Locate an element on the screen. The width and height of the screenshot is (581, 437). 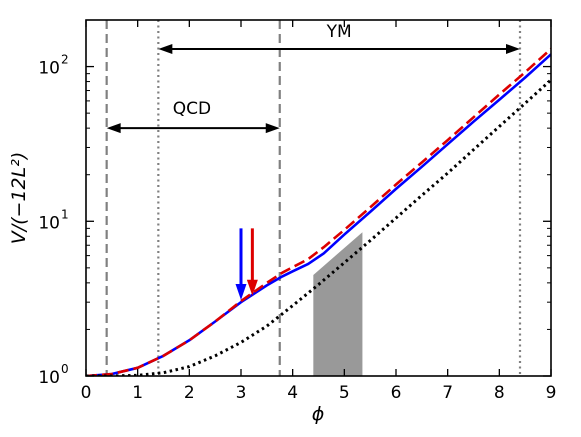
y-tick-label-1: 10 is located at coordinates (49, 223).